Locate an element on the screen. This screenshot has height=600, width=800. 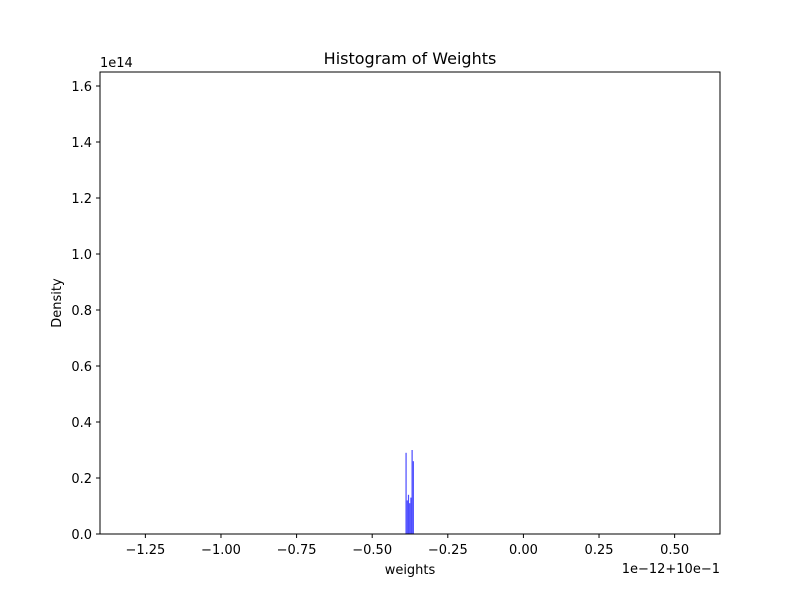
x-axis-label: weights is located at coordinates (410, 570).